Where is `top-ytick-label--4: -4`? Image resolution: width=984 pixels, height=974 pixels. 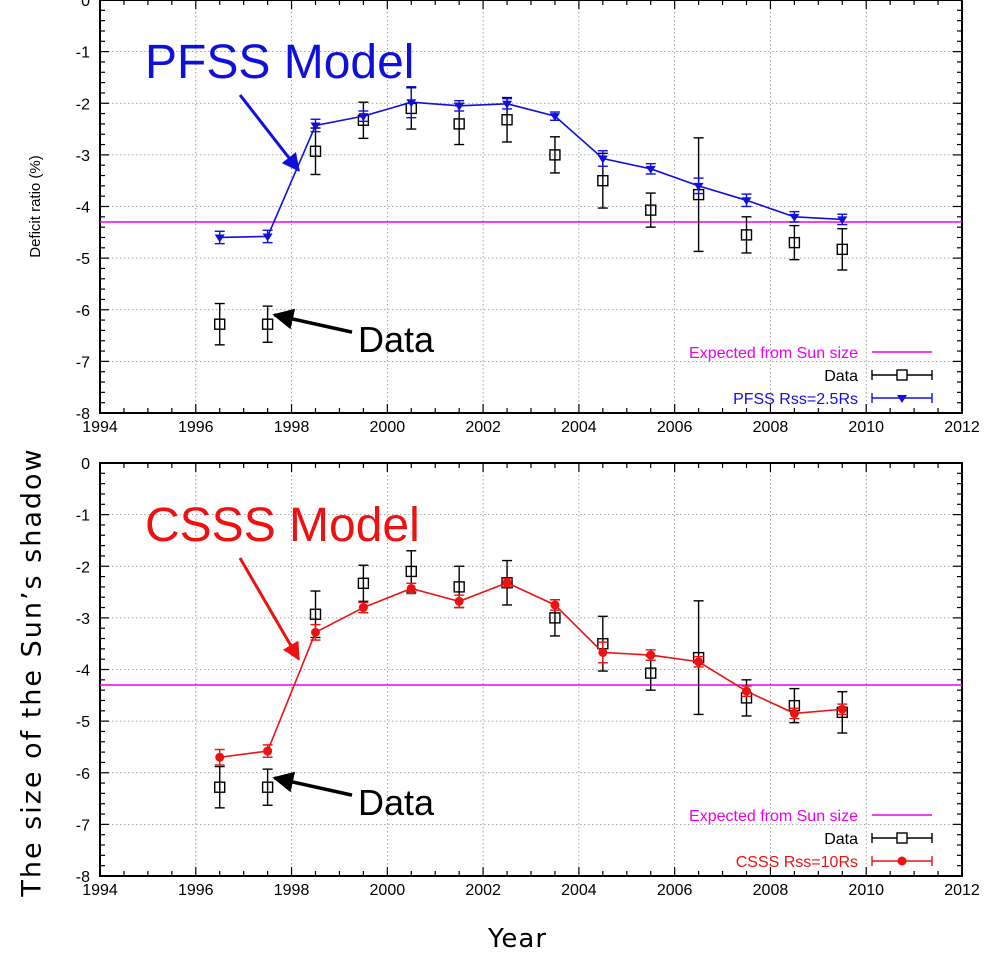 top-ytick-label--4: -4 is located at coordinates (83, 208).